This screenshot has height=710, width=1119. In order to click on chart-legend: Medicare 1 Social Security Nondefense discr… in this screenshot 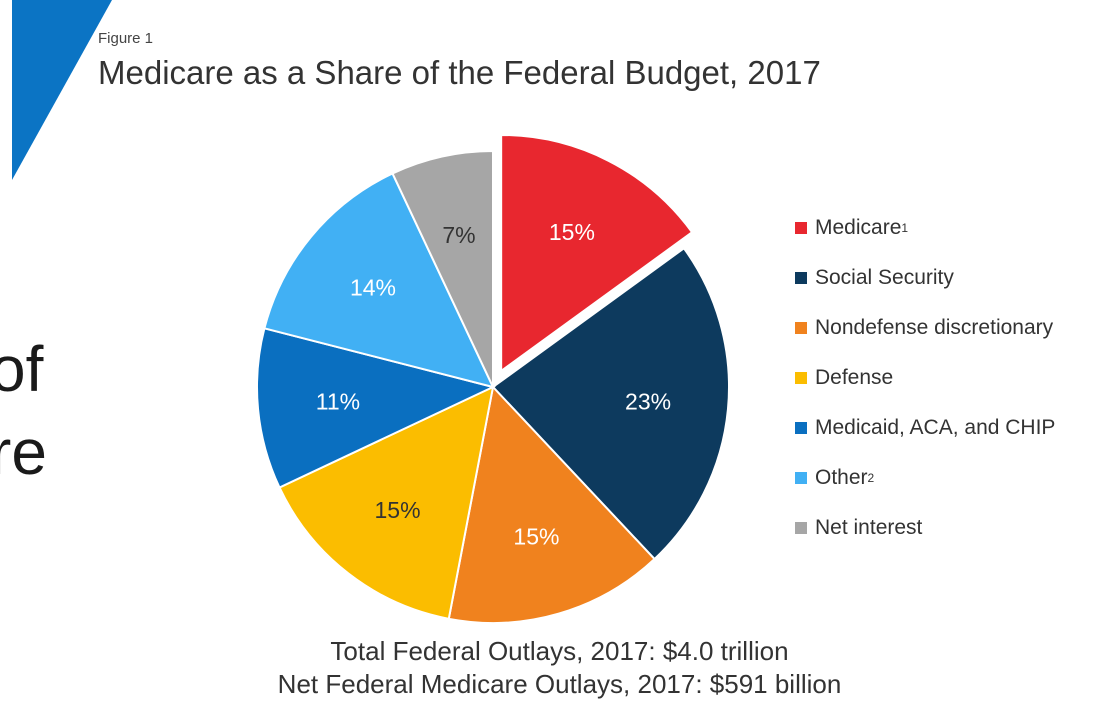, I will do `click(925, 390)`.